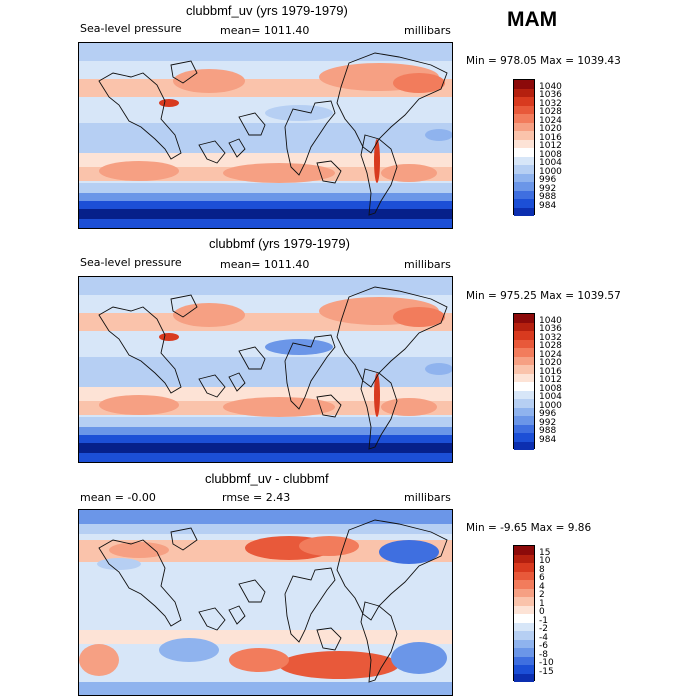 The image size is (700, 700). What do you see at coordinates (438, 135) in the screenshot?
I see `equatorial-low` at bounding box center [438, 135].